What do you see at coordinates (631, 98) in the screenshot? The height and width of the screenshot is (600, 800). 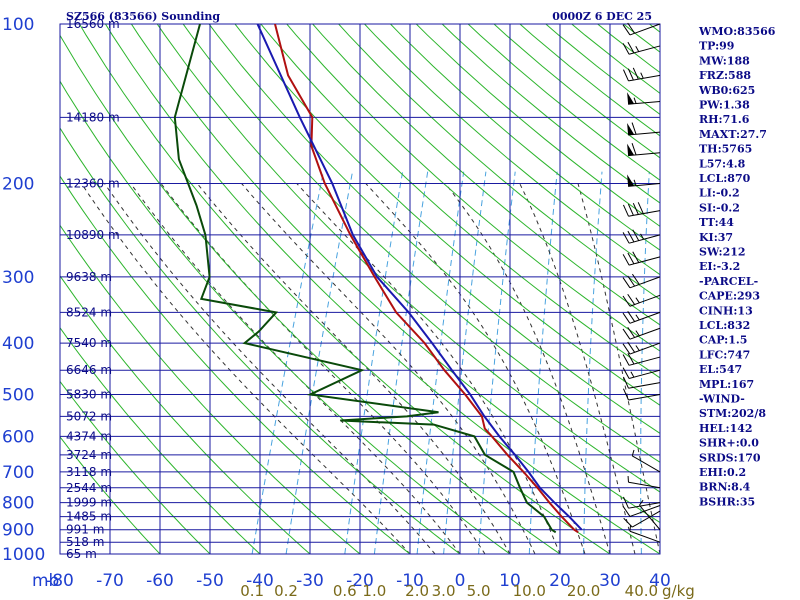 I see `wind-barb-pennant` at bounding box center [631, 98].